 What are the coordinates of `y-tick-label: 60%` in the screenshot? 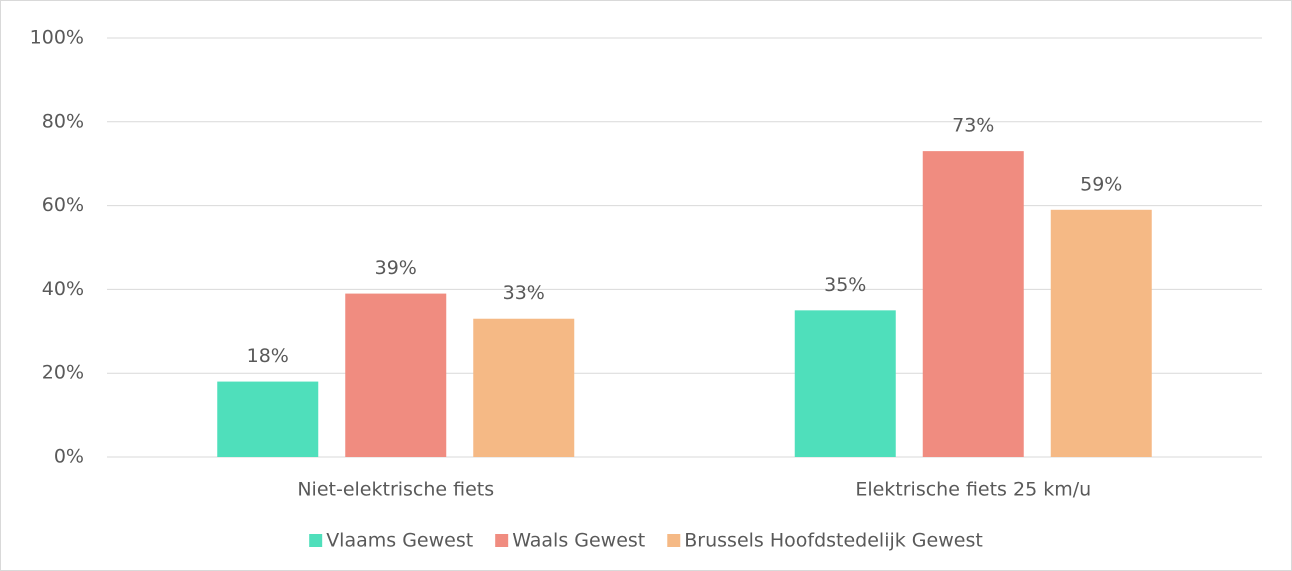 It's located at (63, 205).